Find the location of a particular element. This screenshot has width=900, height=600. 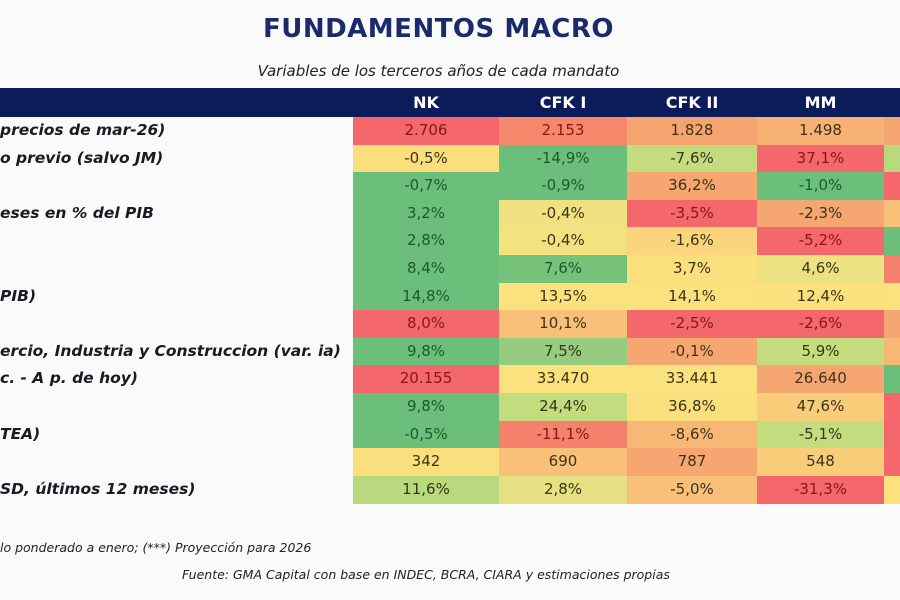

row-label: eses en % del PIB is located at coordinates (77, 212).